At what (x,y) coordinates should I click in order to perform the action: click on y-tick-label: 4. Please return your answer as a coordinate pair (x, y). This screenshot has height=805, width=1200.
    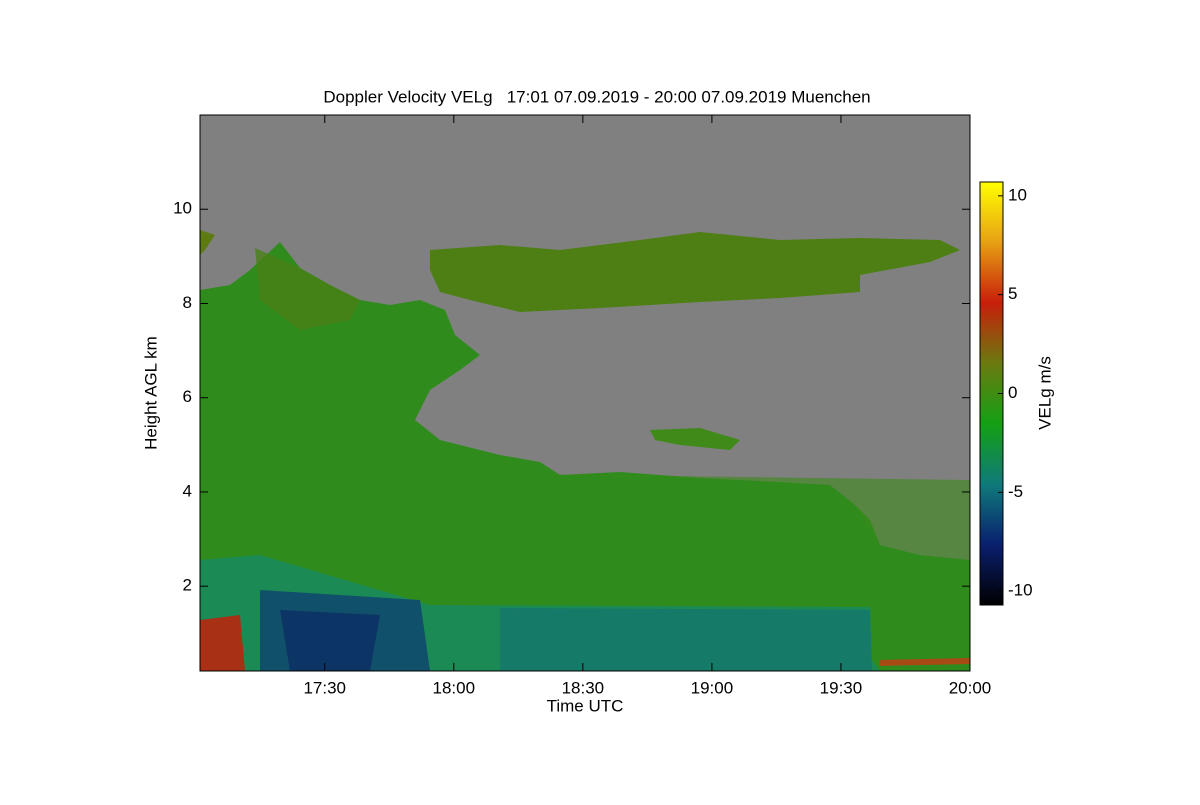
    Looking at the image, I should click on (187, 490).